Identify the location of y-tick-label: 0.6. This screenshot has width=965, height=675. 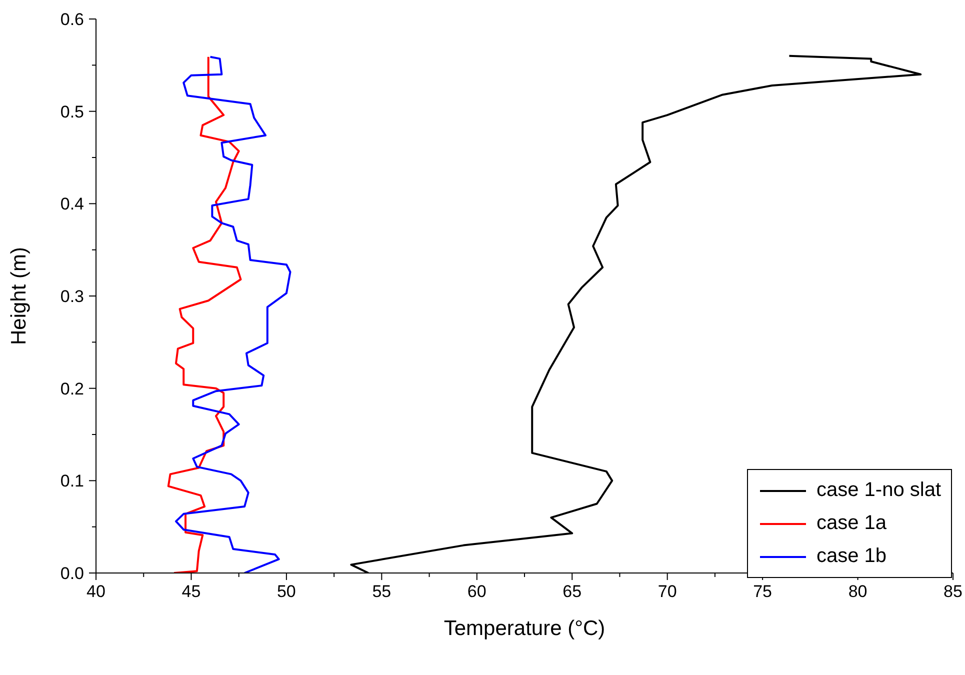
(72, 19).